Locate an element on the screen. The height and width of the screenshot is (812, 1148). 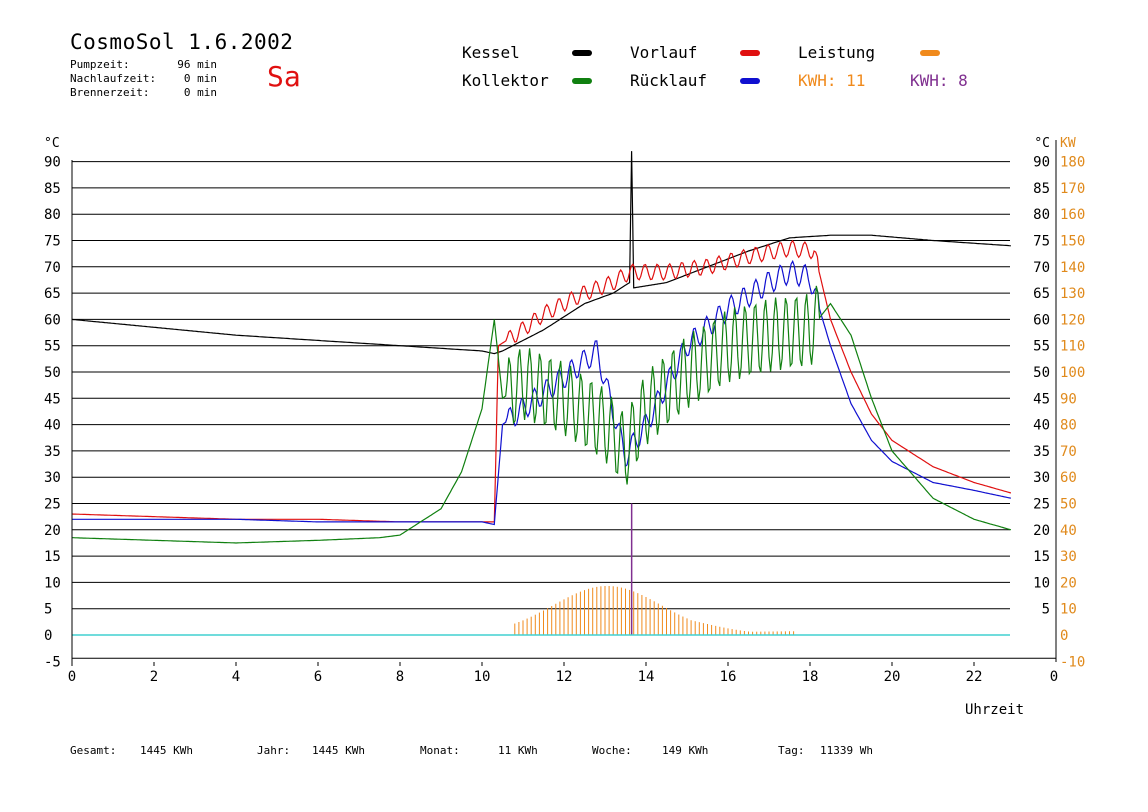
y-right-tick-label: 15 is located at coordinates (1041, 557).